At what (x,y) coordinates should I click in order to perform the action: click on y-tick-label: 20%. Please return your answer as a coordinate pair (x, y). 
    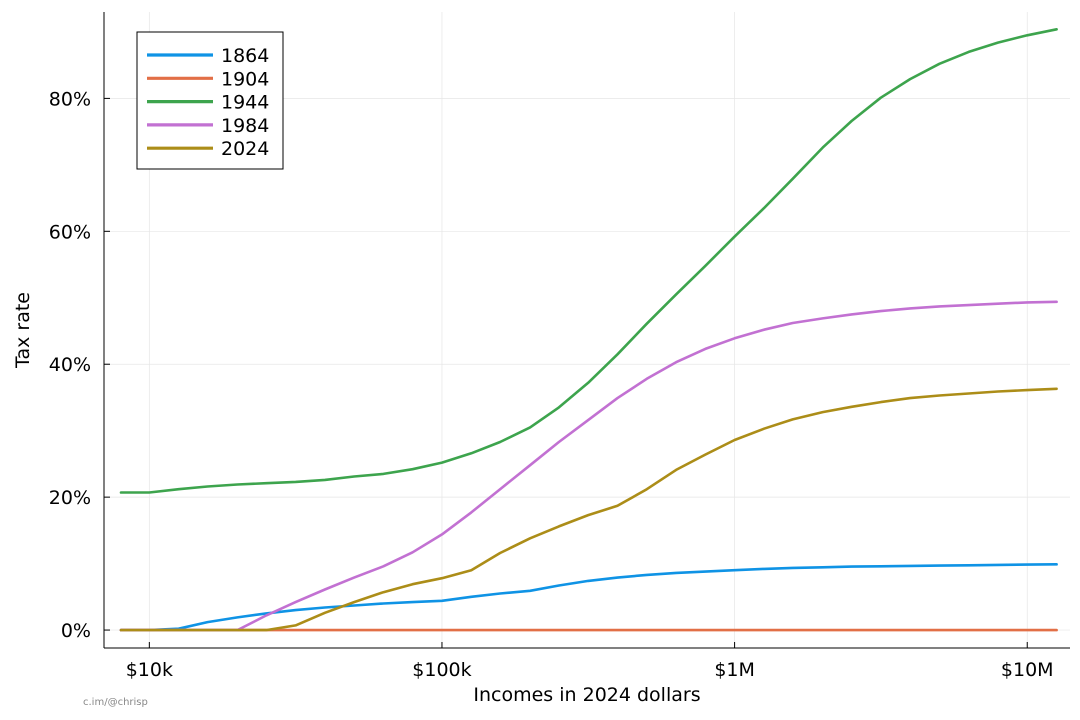
    Looking at the image, I should click on (70, 498).